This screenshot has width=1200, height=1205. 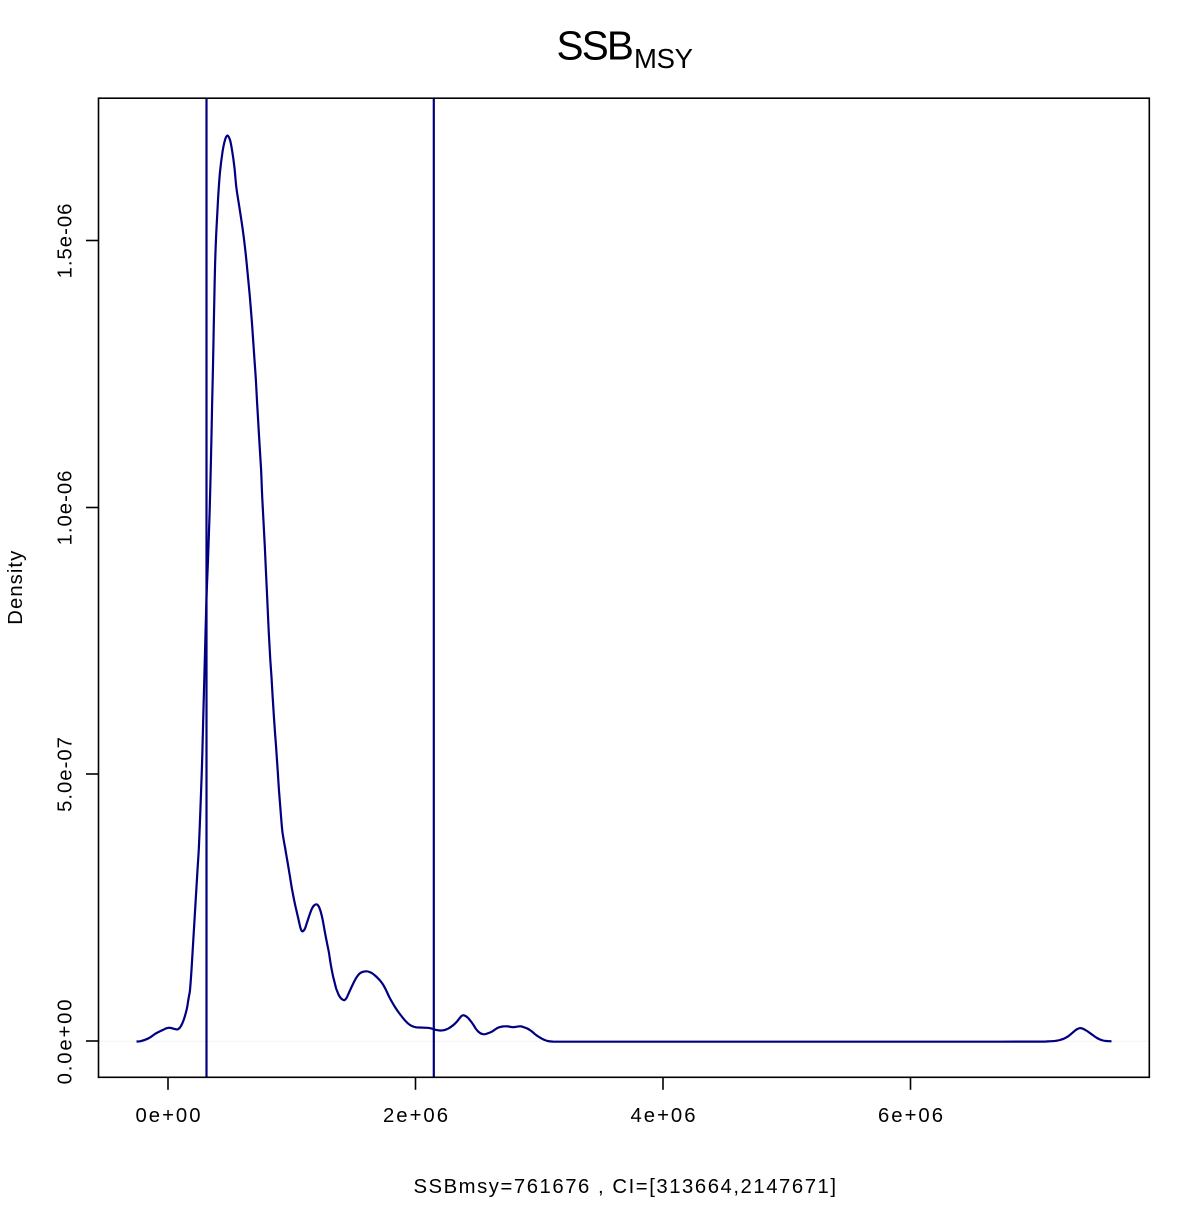 I want to click on svg-text: 6e+06, so click(x=911, y=1116).